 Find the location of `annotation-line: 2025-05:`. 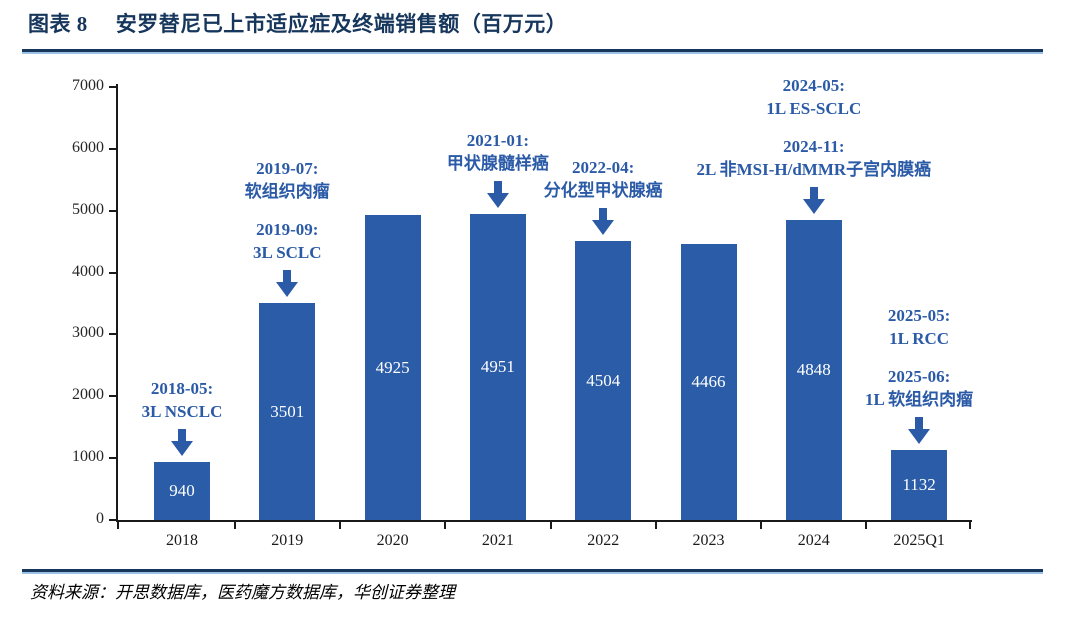

annotation-line: 2025-05: is located at coordinates (919, 315).